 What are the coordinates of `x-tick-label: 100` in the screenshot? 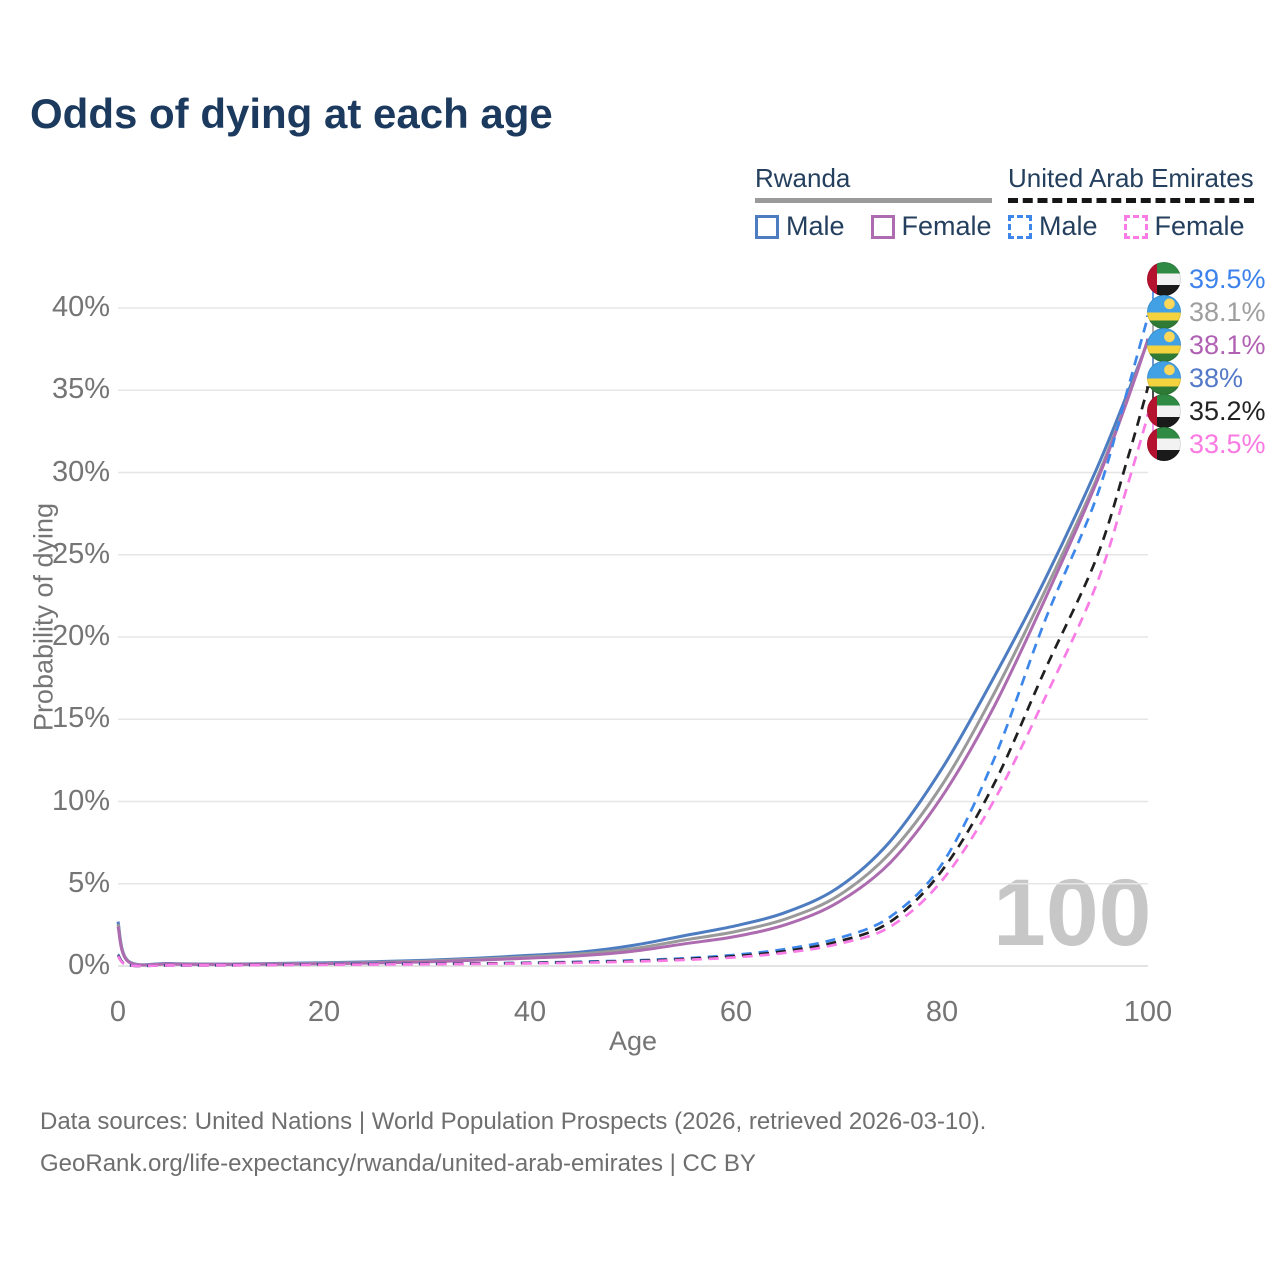 It's located at (1148, 1012).